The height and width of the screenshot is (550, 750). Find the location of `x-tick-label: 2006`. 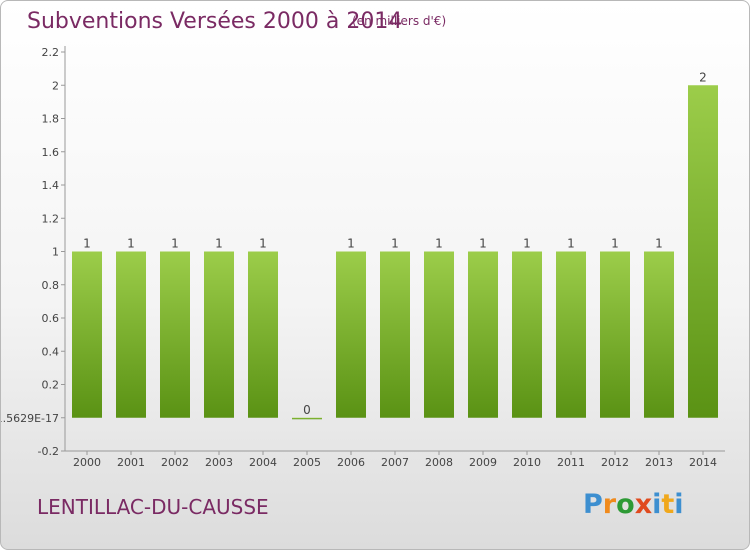

x-tick-label: 2006 is located at coordinates (351, 462).